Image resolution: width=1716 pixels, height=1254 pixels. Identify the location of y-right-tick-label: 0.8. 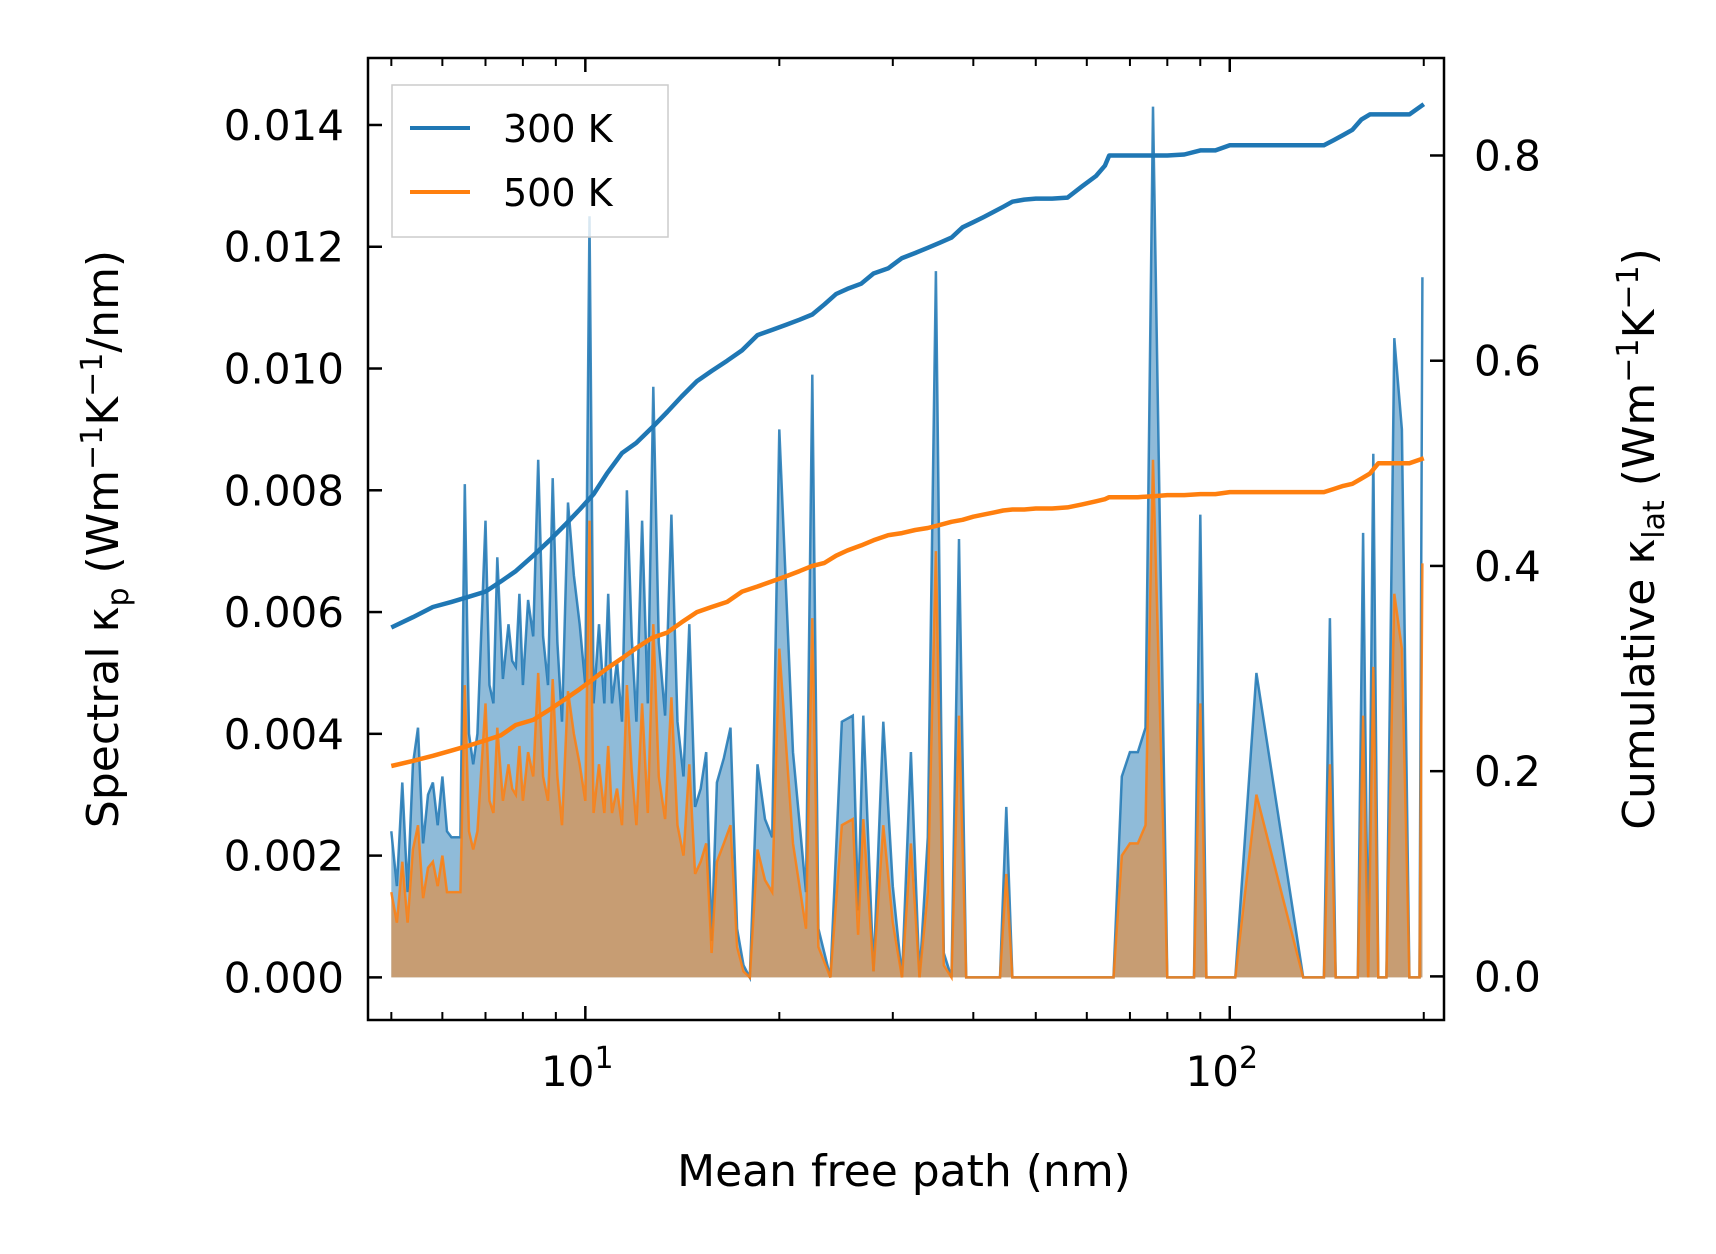
(1507, 155).